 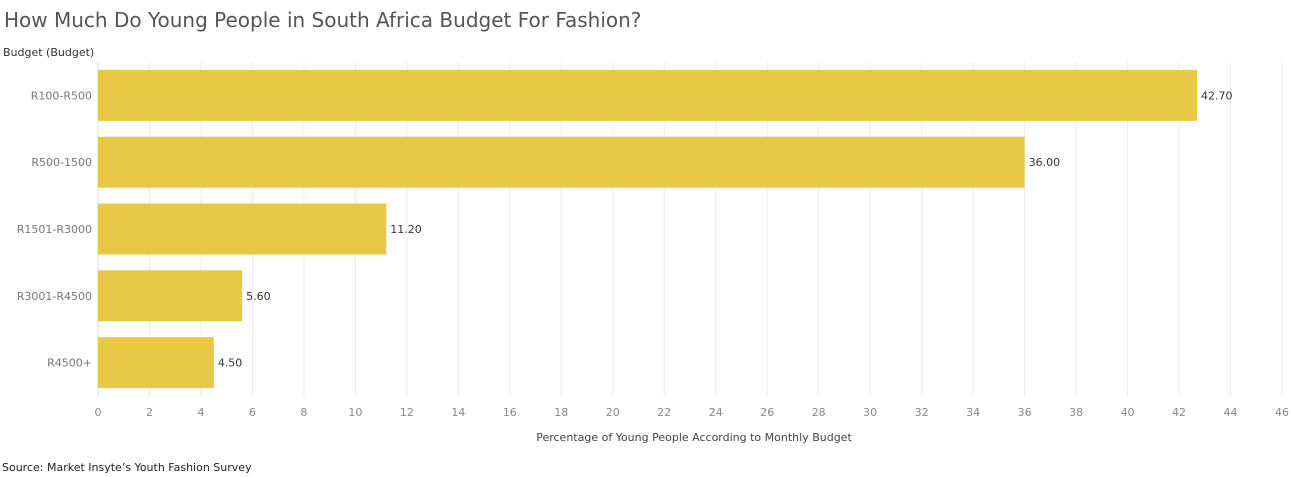 What do you see at coordinates (1179, 412) in the screenshot?
I see `x-tick-label: 42` at bounding box center [1179, 412].